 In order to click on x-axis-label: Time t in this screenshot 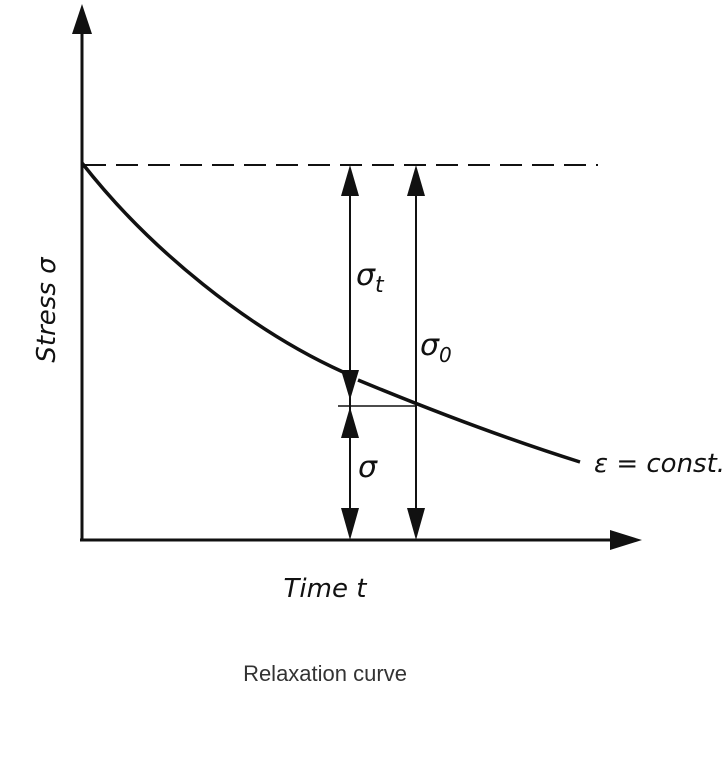, I will do `click(326, 589)`.